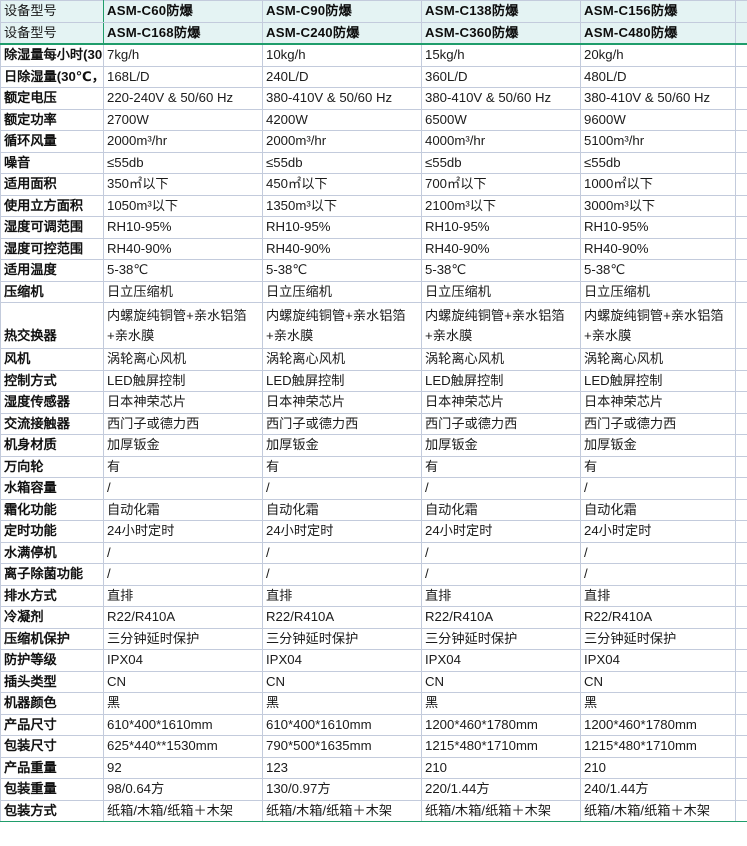  I want to click on row-value-cell-2: 240L/D, so click(342, 76).